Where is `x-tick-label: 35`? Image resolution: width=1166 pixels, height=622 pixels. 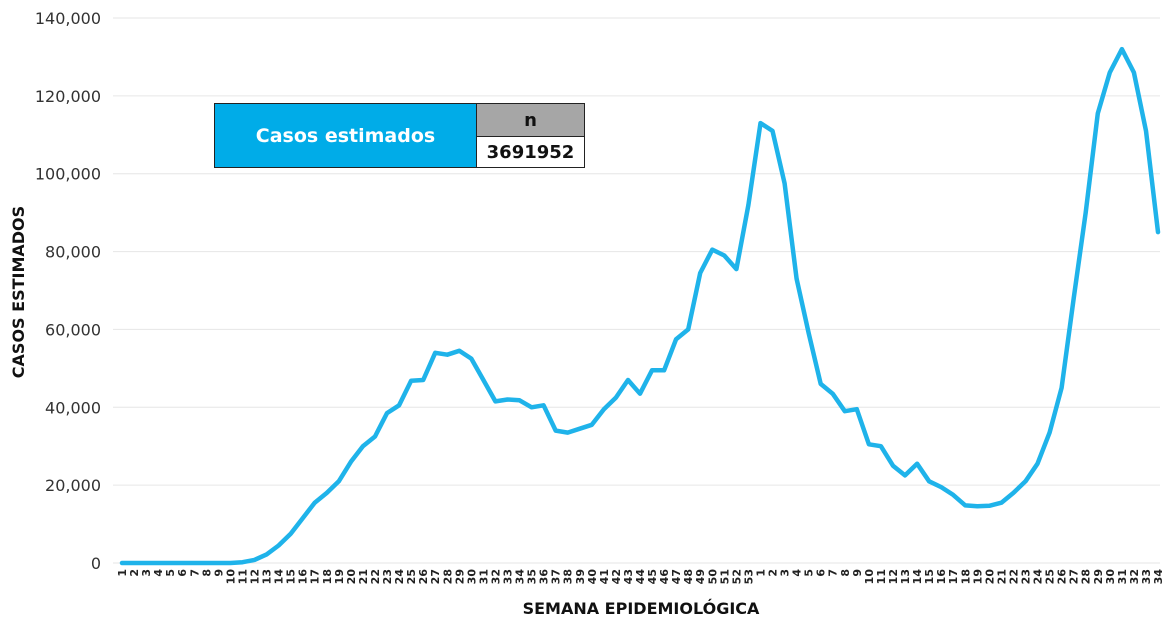 x-tick-label: 35 is located at coordinates (532, 576).